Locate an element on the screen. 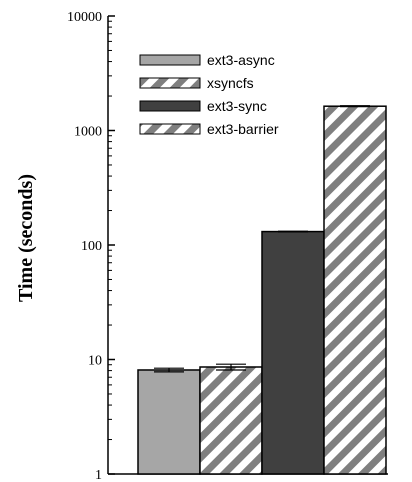 The height and width of the screenshot is (482, 412). bar-xsyncfs is located at coordinates (231, 420).